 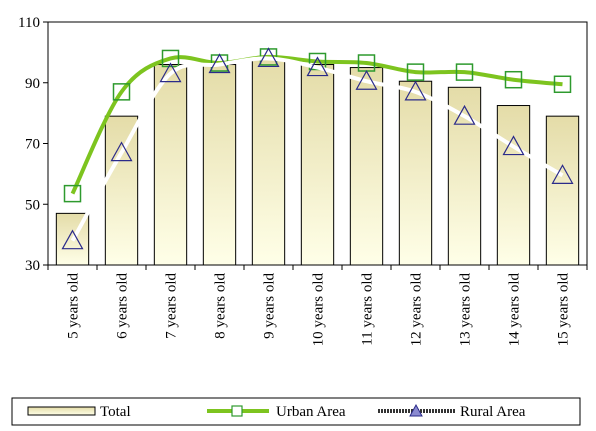 What do you see at coordinates (74, 306) in the screenshot?
I see `x-tick-label: 5 years old` at bounding box center [74, 306].